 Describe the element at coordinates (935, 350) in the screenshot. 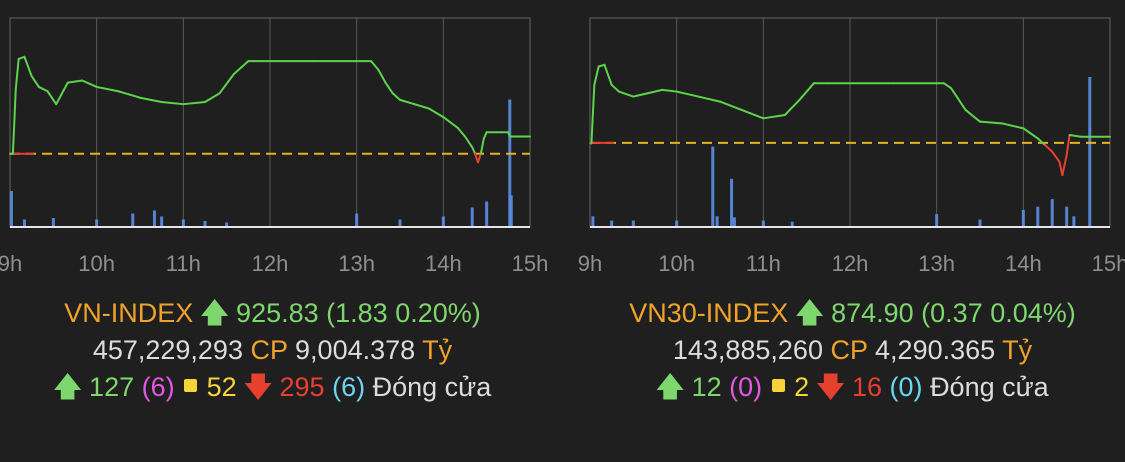

I see `turnover-value: 4,290.365` at that location.